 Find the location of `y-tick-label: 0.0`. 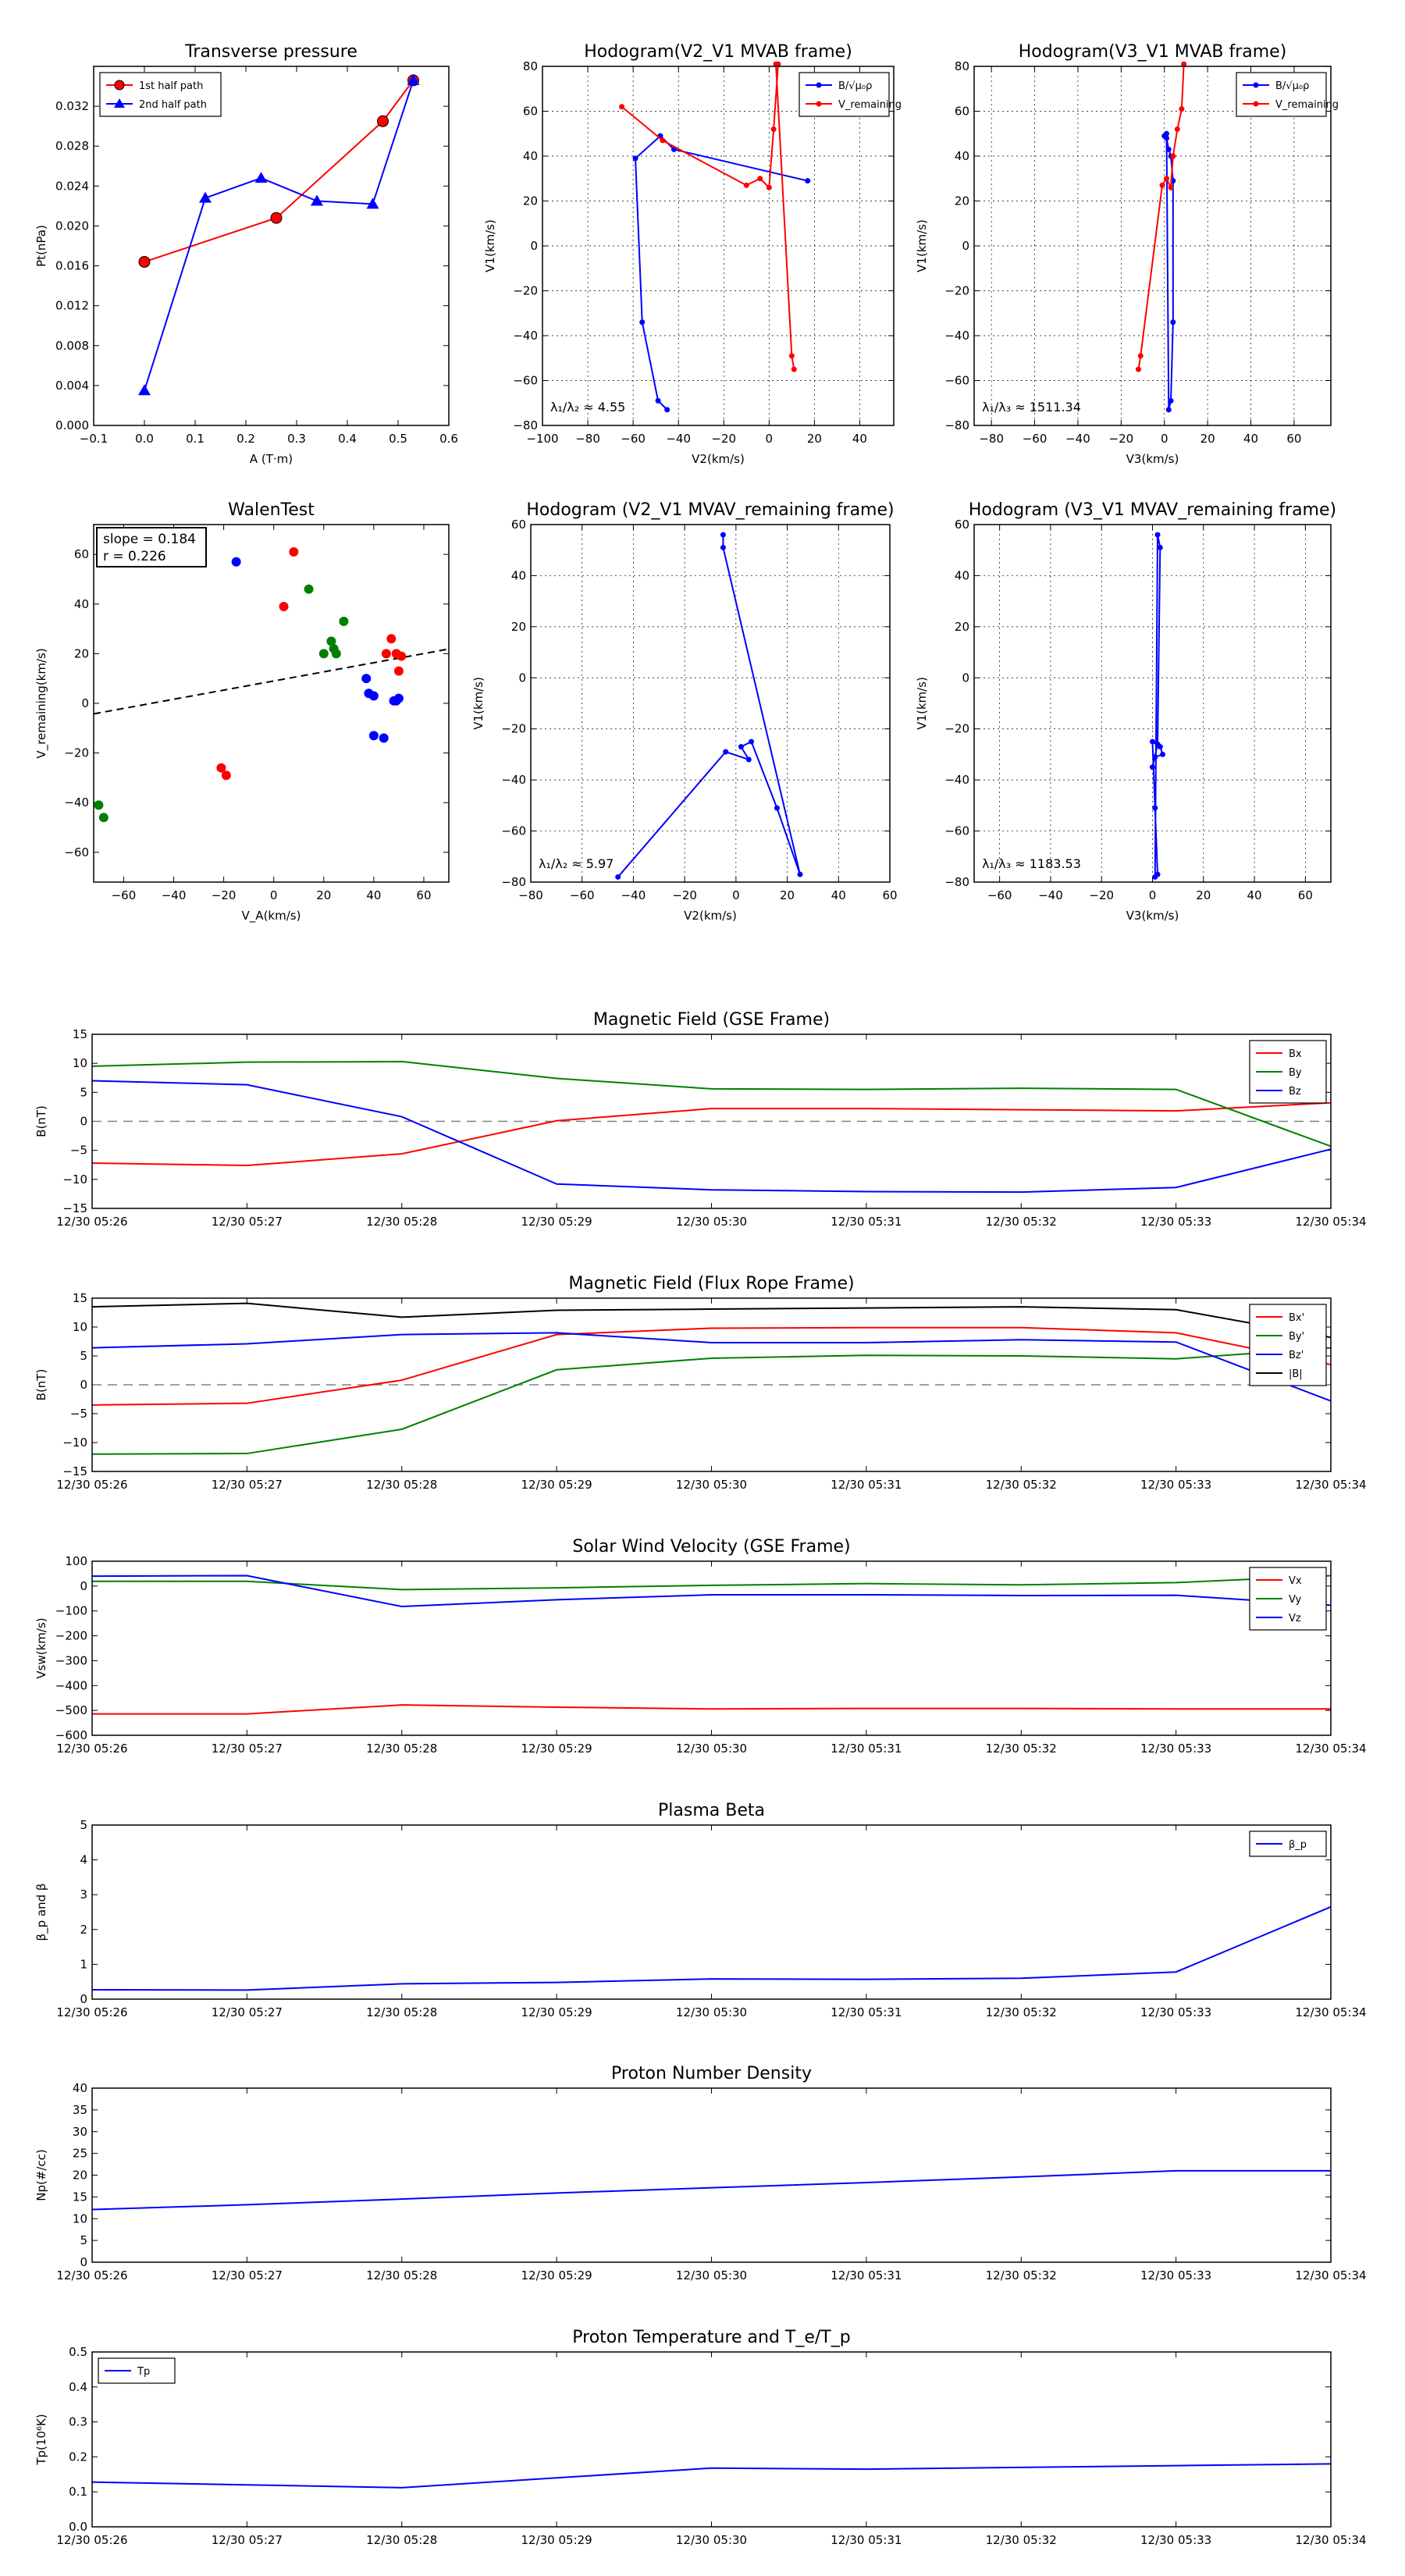

y-tick-label: 0.0 is located at coordinates (78, 2527).